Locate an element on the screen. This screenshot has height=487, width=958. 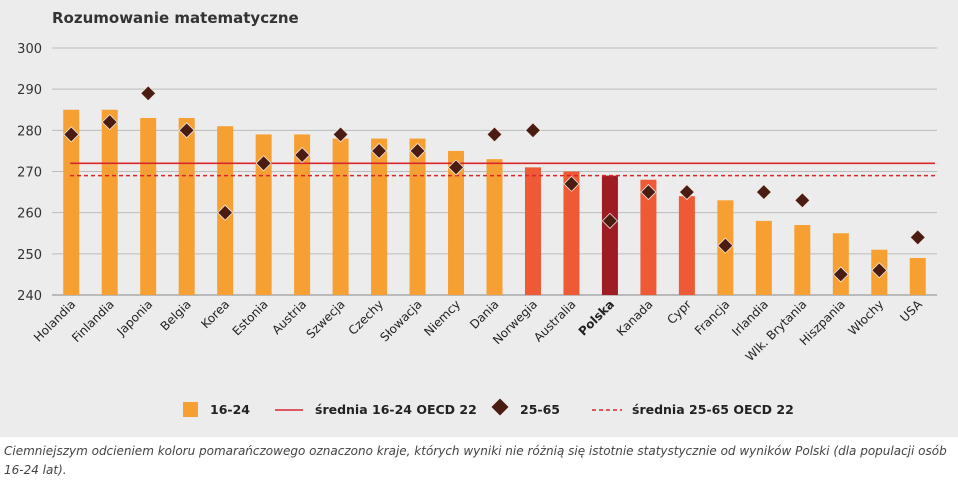
legend-label-srednia-25-65: średnia 25-65 OECD 22 is located at coordinates (713, 409).